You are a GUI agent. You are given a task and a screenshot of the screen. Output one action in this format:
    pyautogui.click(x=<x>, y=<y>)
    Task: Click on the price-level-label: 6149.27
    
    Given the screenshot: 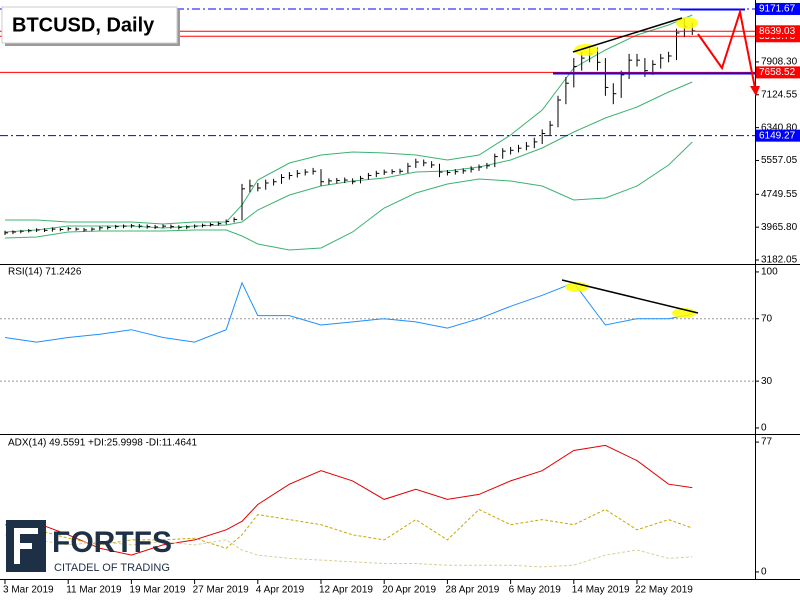 What is the action you would take?
    pyautogui.click(x=777, y=135)
    